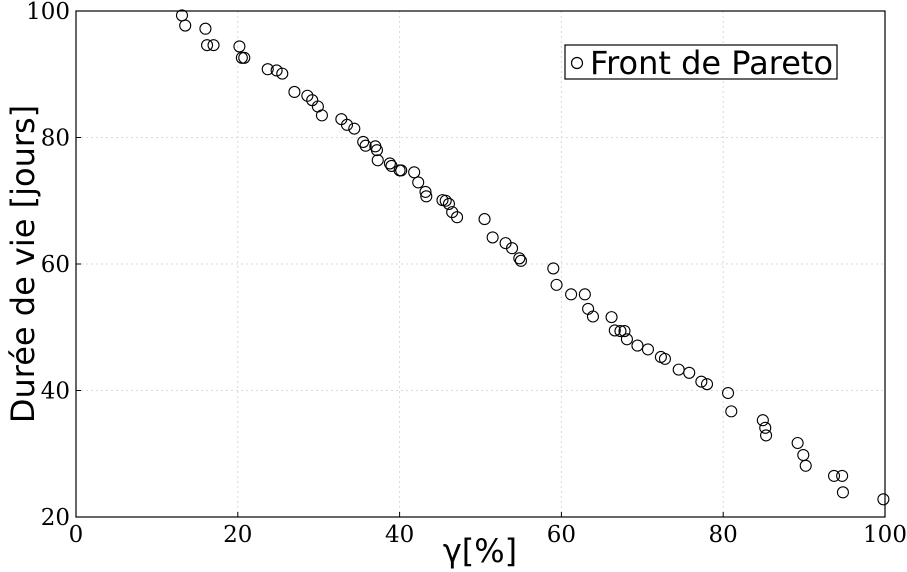 The image size is (907, 572). Describe the element at coordinates (55, 265) in the screenshot. I see `y-tick-label: 60` at that location.